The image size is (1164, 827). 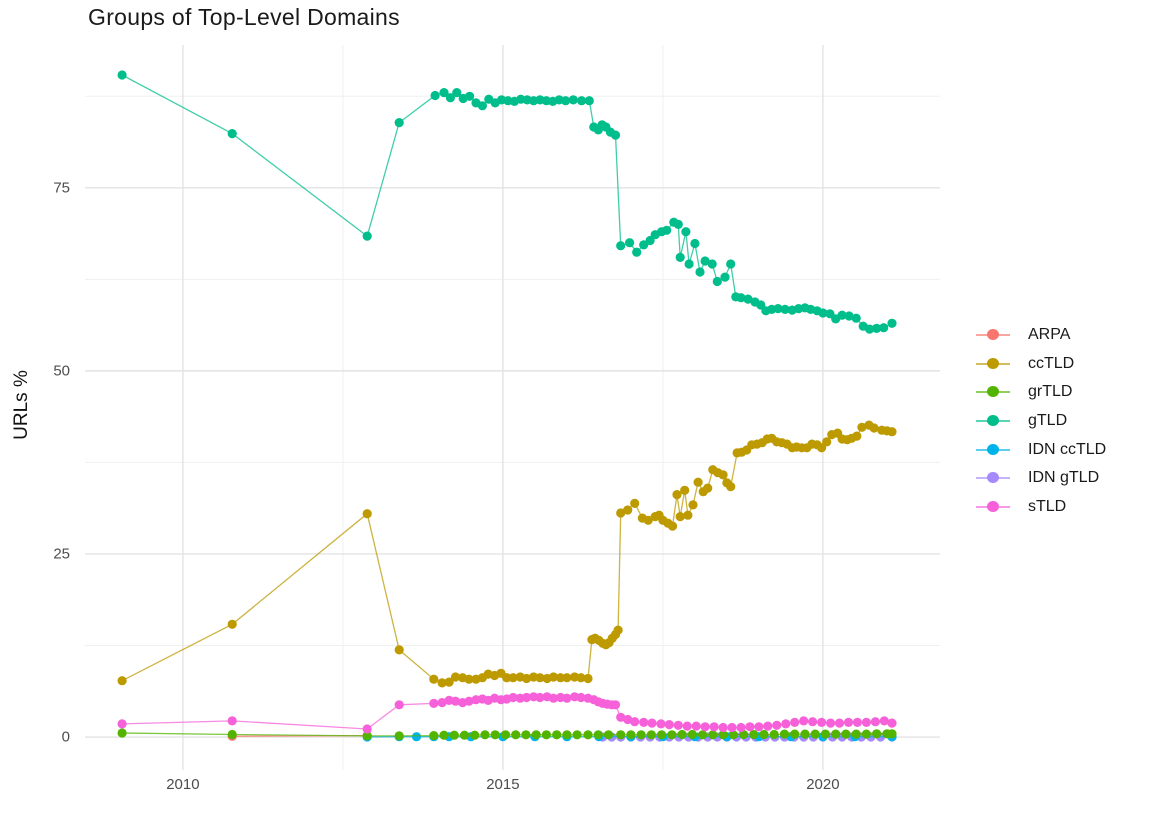 What do you see at coordinates (507, 734) in the screenshot?
I see `series-grtld` at bounding box center [507, 734].